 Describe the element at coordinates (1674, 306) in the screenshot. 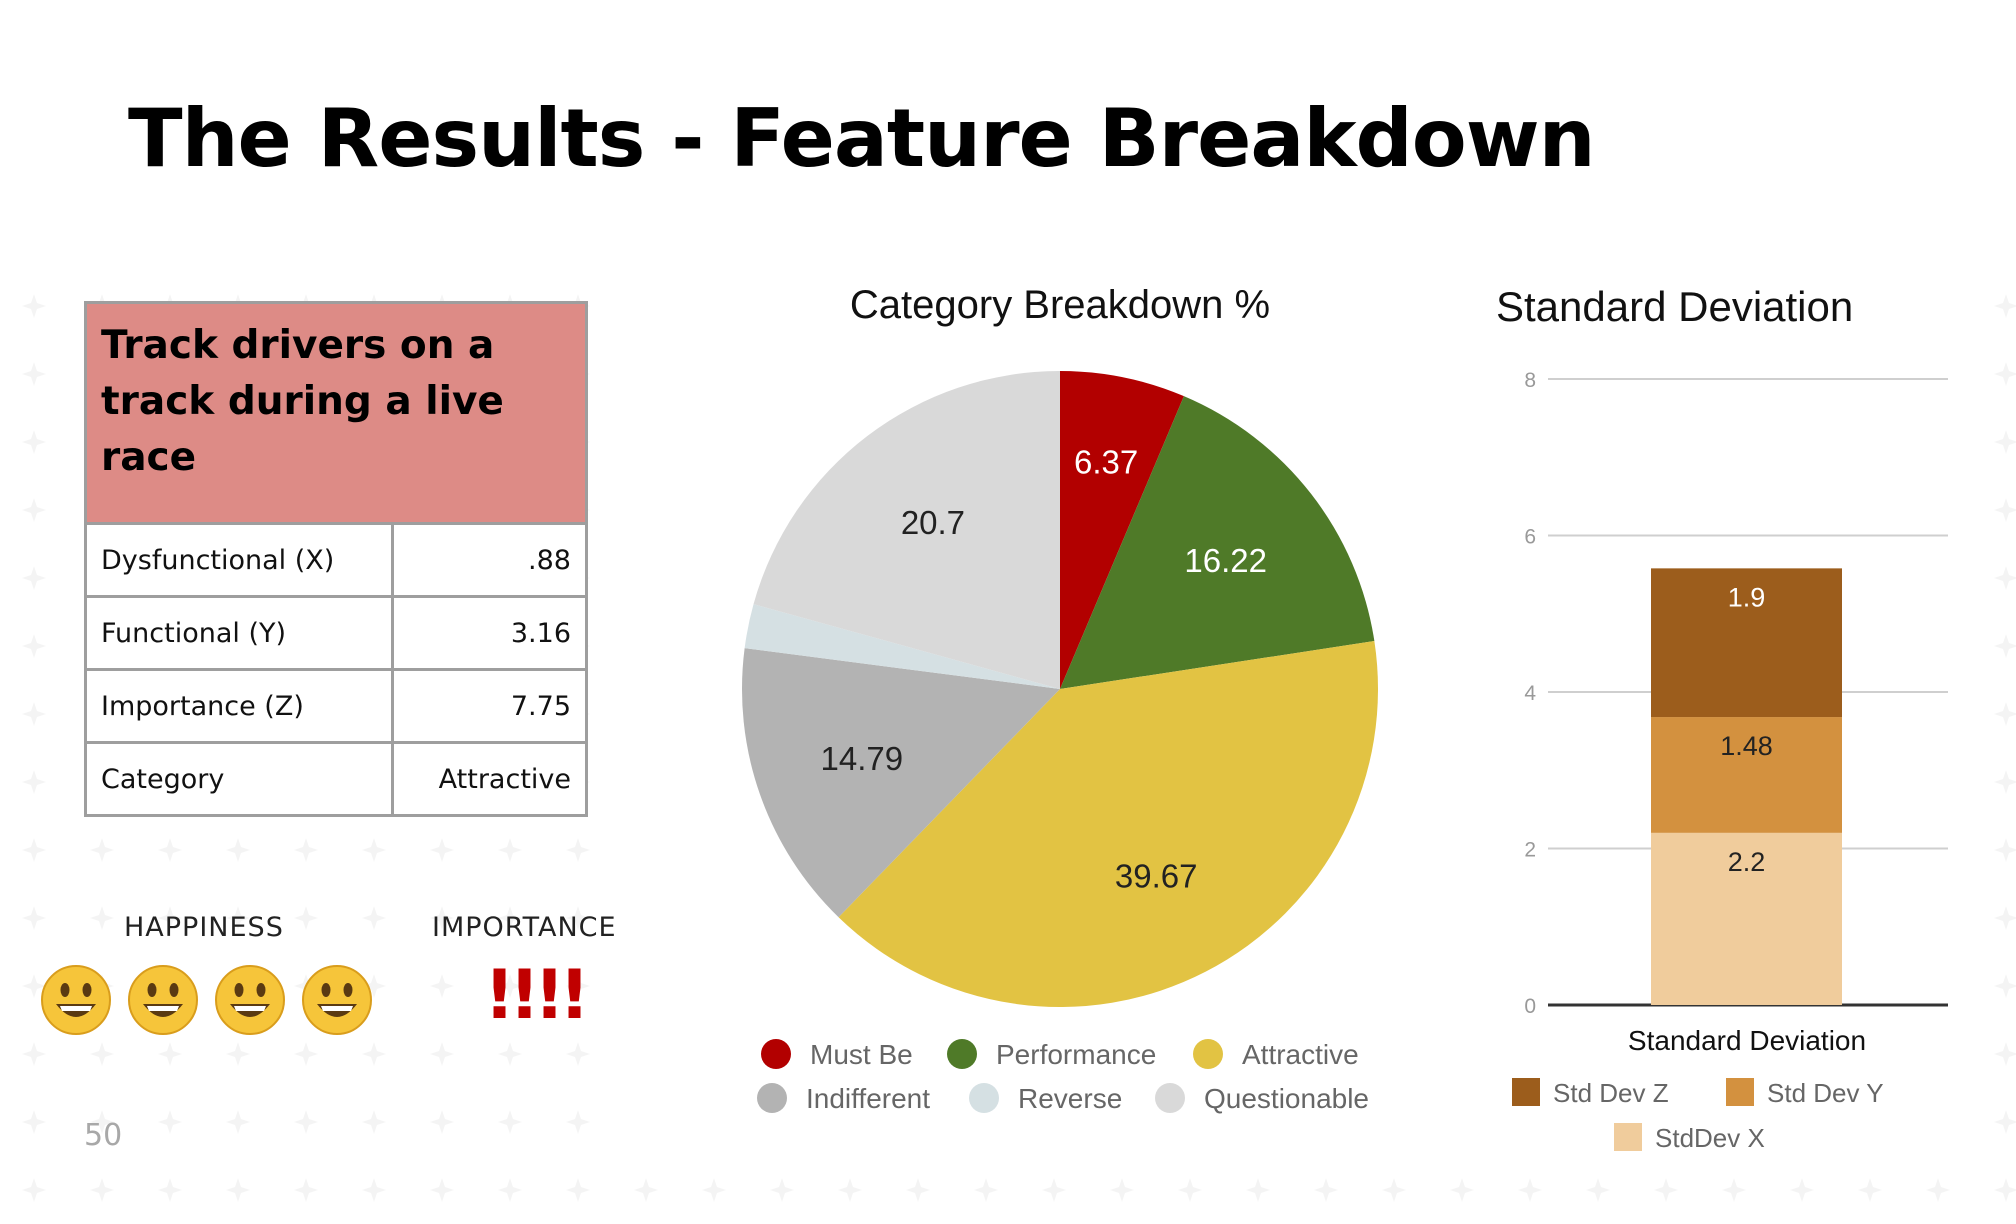

I see `bar-chart-title: Standard Deviation` at that location.